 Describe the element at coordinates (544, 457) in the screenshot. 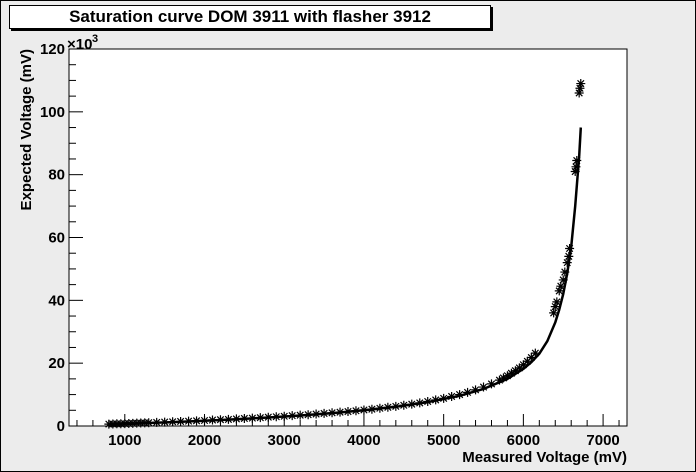

I see `x-axis-title: Measured Voltage (mV)` at that location.